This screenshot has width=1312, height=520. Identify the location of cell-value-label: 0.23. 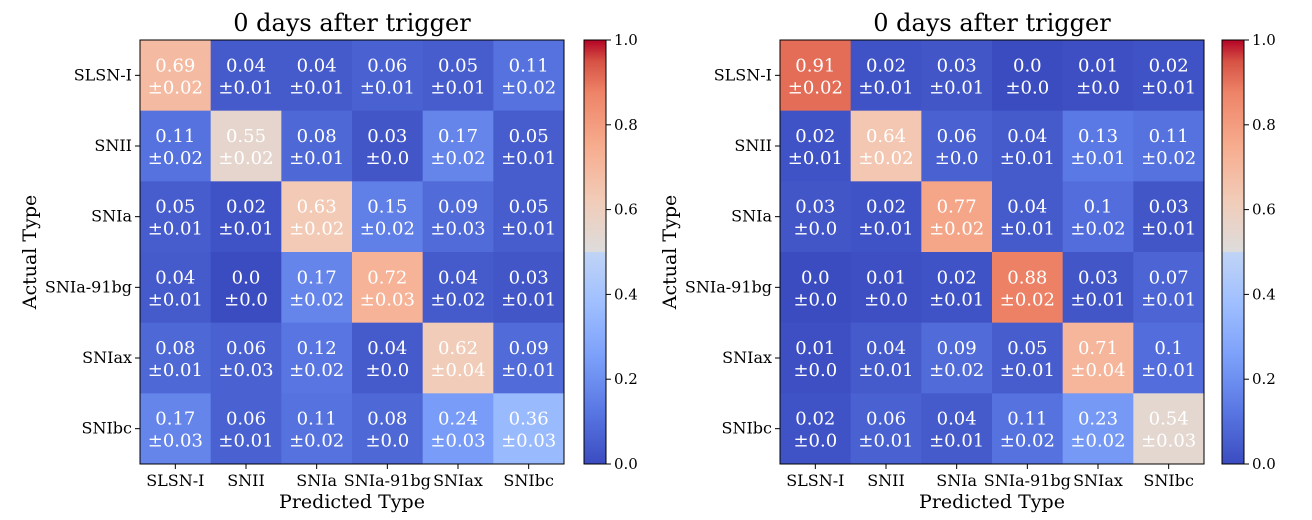
(1098, 419).